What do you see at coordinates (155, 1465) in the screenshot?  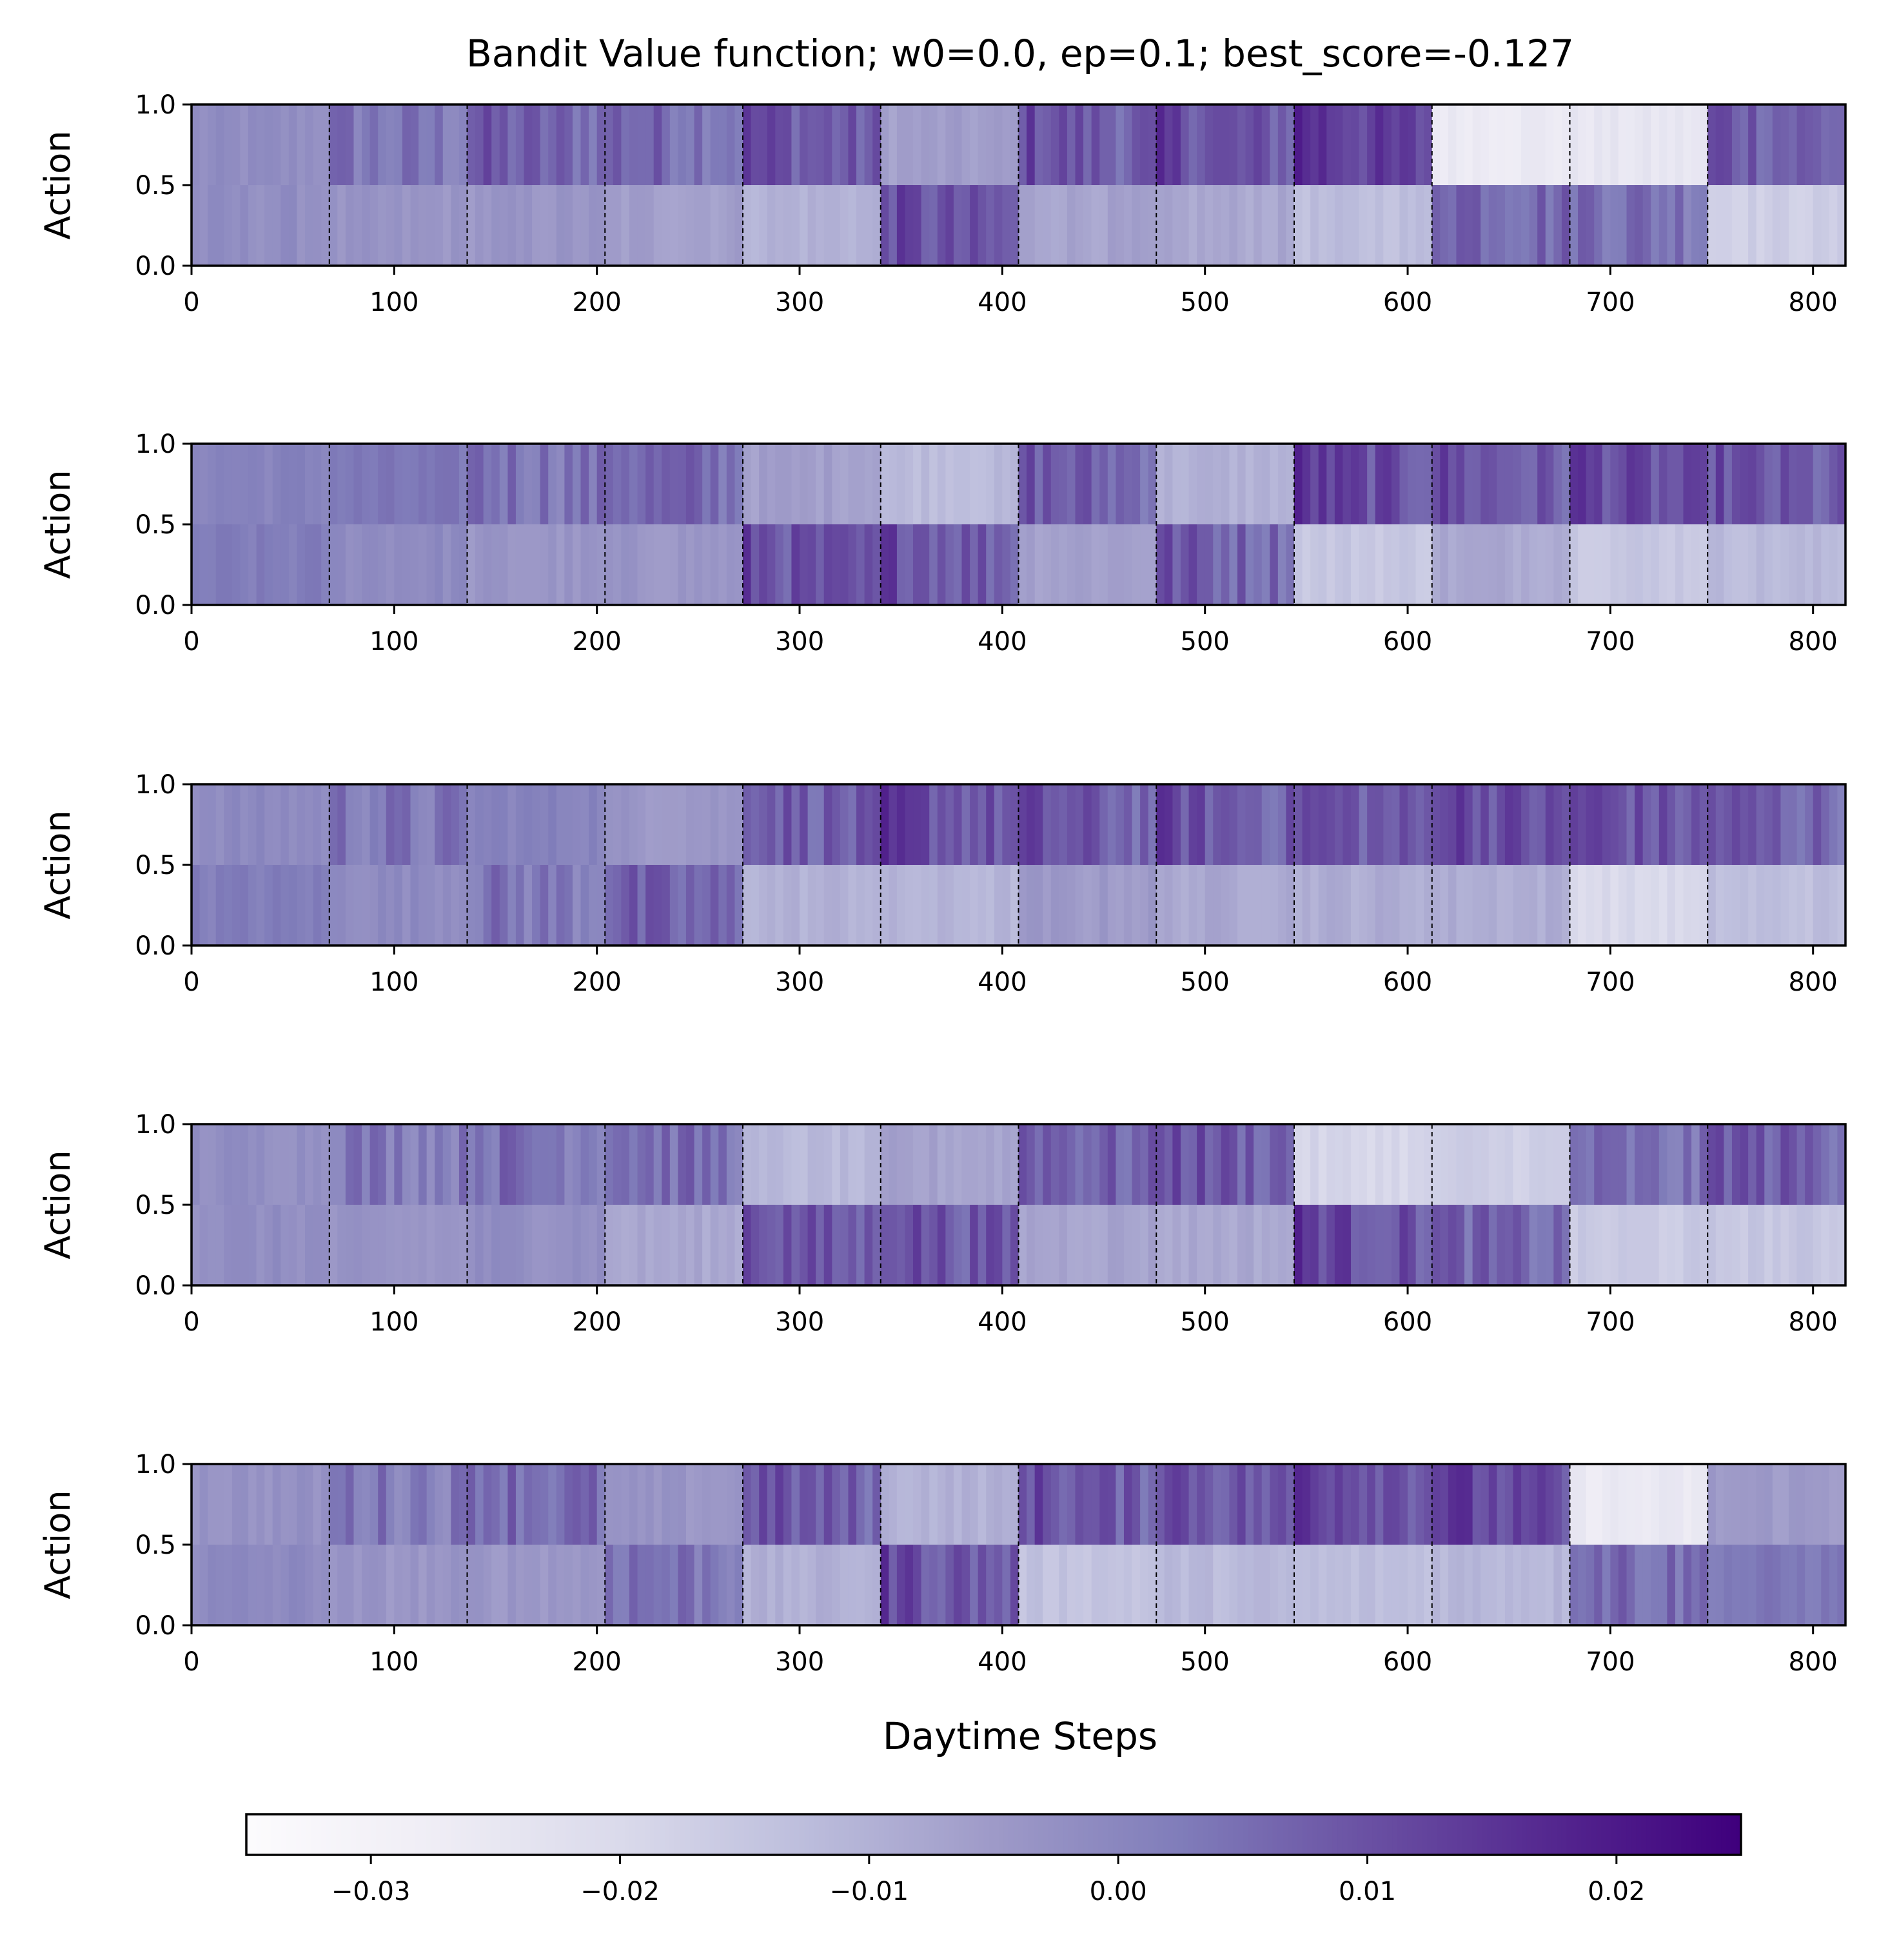 I see `y-tick-label: 1.0` at bounding box center [155, 1465].